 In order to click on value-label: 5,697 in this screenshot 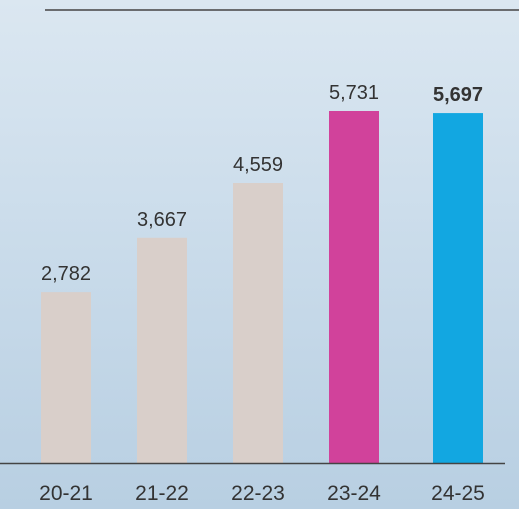, I will do `click(458, 95)`.